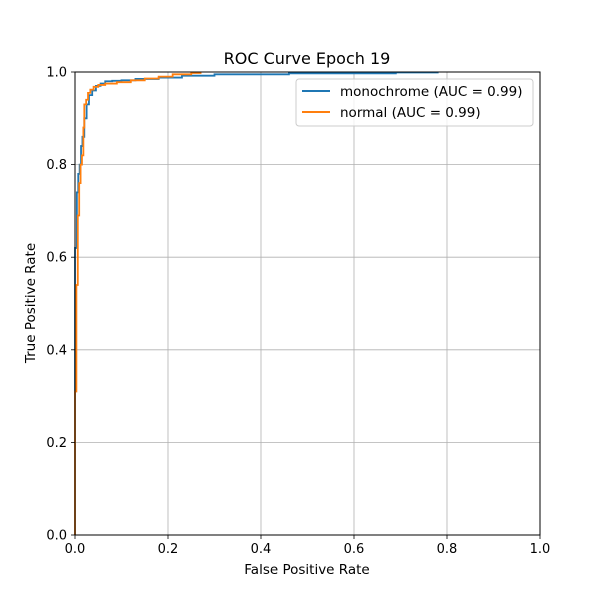  What do you see at coordinates (354, 549) in the screenshot?
I see `x-tick-label: 0.6` at bounding box center [354, 549].